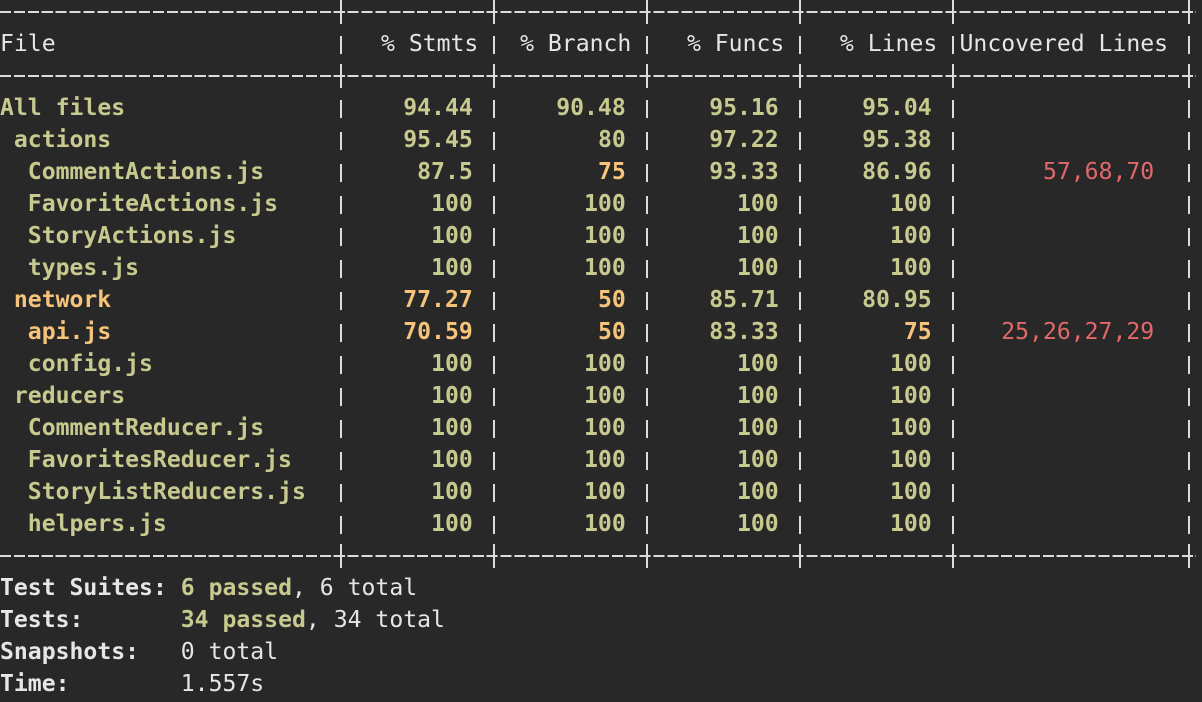  Describe the element at coordinates (132, 684) in the screenshot. I see `summary-line: Time: 1.557s` at that location.